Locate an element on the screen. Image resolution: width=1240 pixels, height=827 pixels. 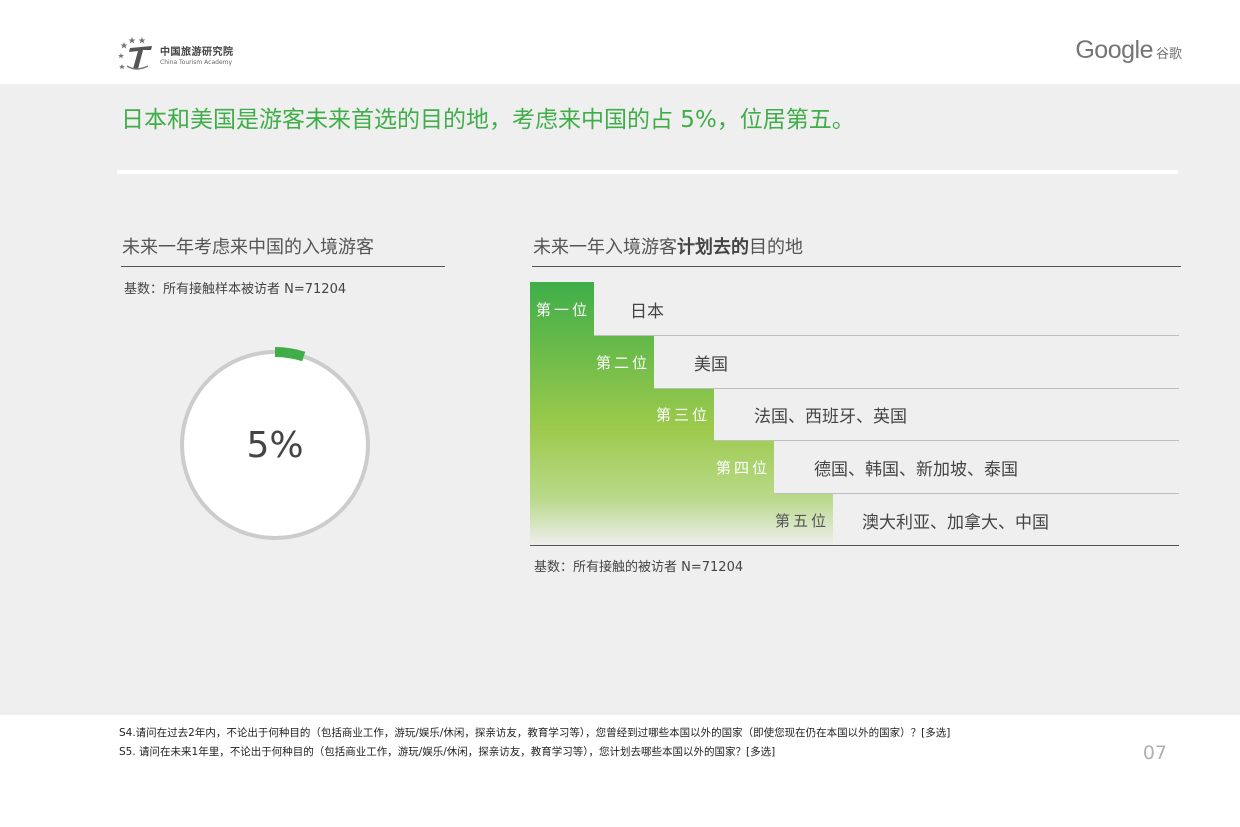
ranking-staircase-fill is located at coordinates (681, 414).